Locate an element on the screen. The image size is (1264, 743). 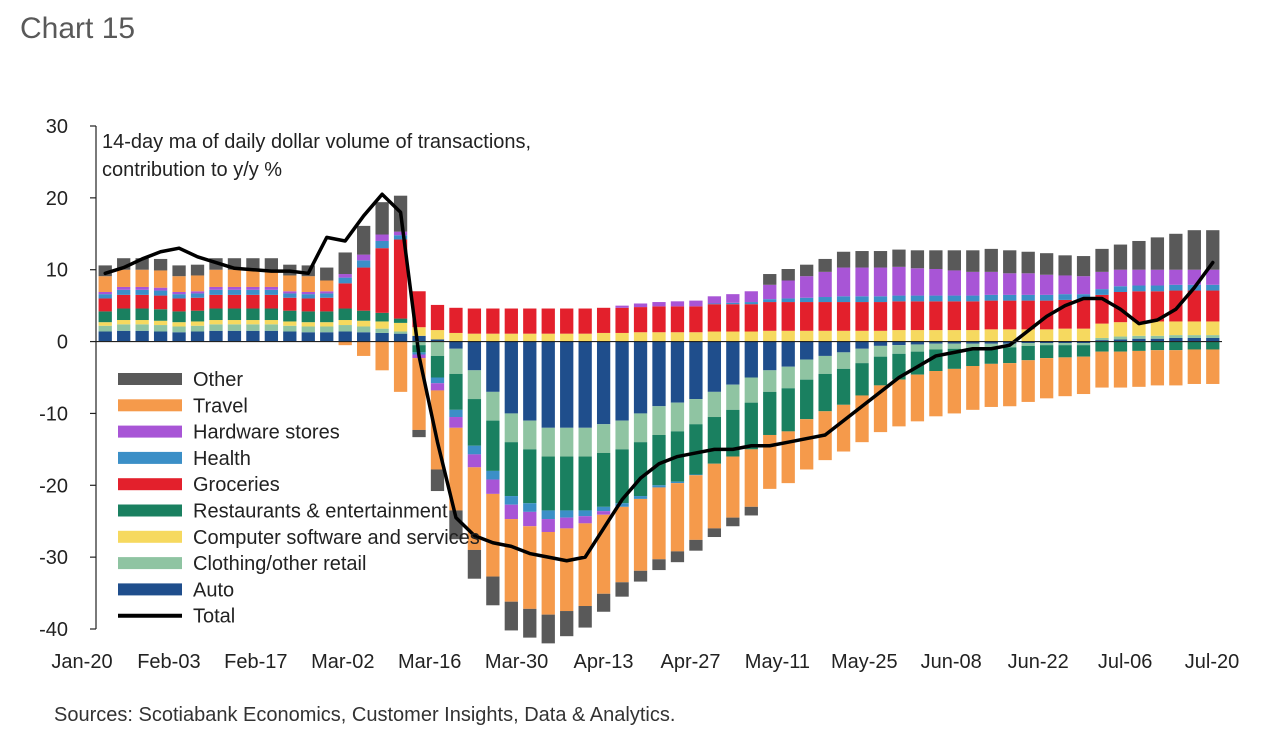
x-tick-label: Apr-27 is located at coordinates (690, 662).